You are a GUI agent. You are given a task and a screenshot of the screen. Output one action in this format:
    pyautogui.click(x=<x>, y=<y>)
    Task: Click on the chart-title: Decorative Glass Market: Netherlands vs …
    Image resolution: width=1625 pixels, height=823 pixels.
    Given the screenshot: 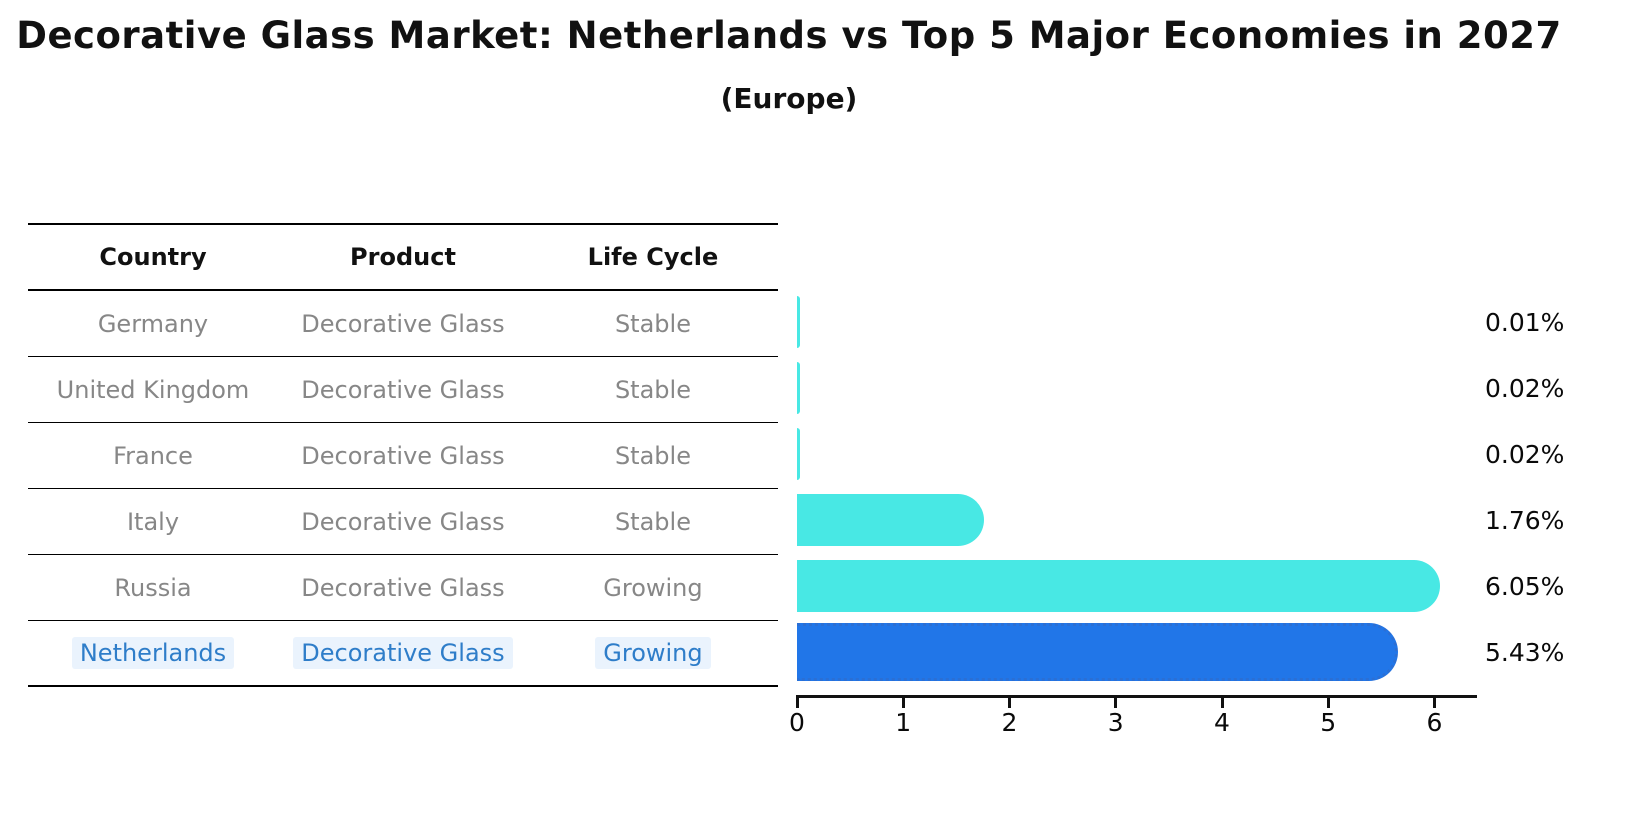 What is the action you would take?
    pyautogui.click(x=789, y=35)
    